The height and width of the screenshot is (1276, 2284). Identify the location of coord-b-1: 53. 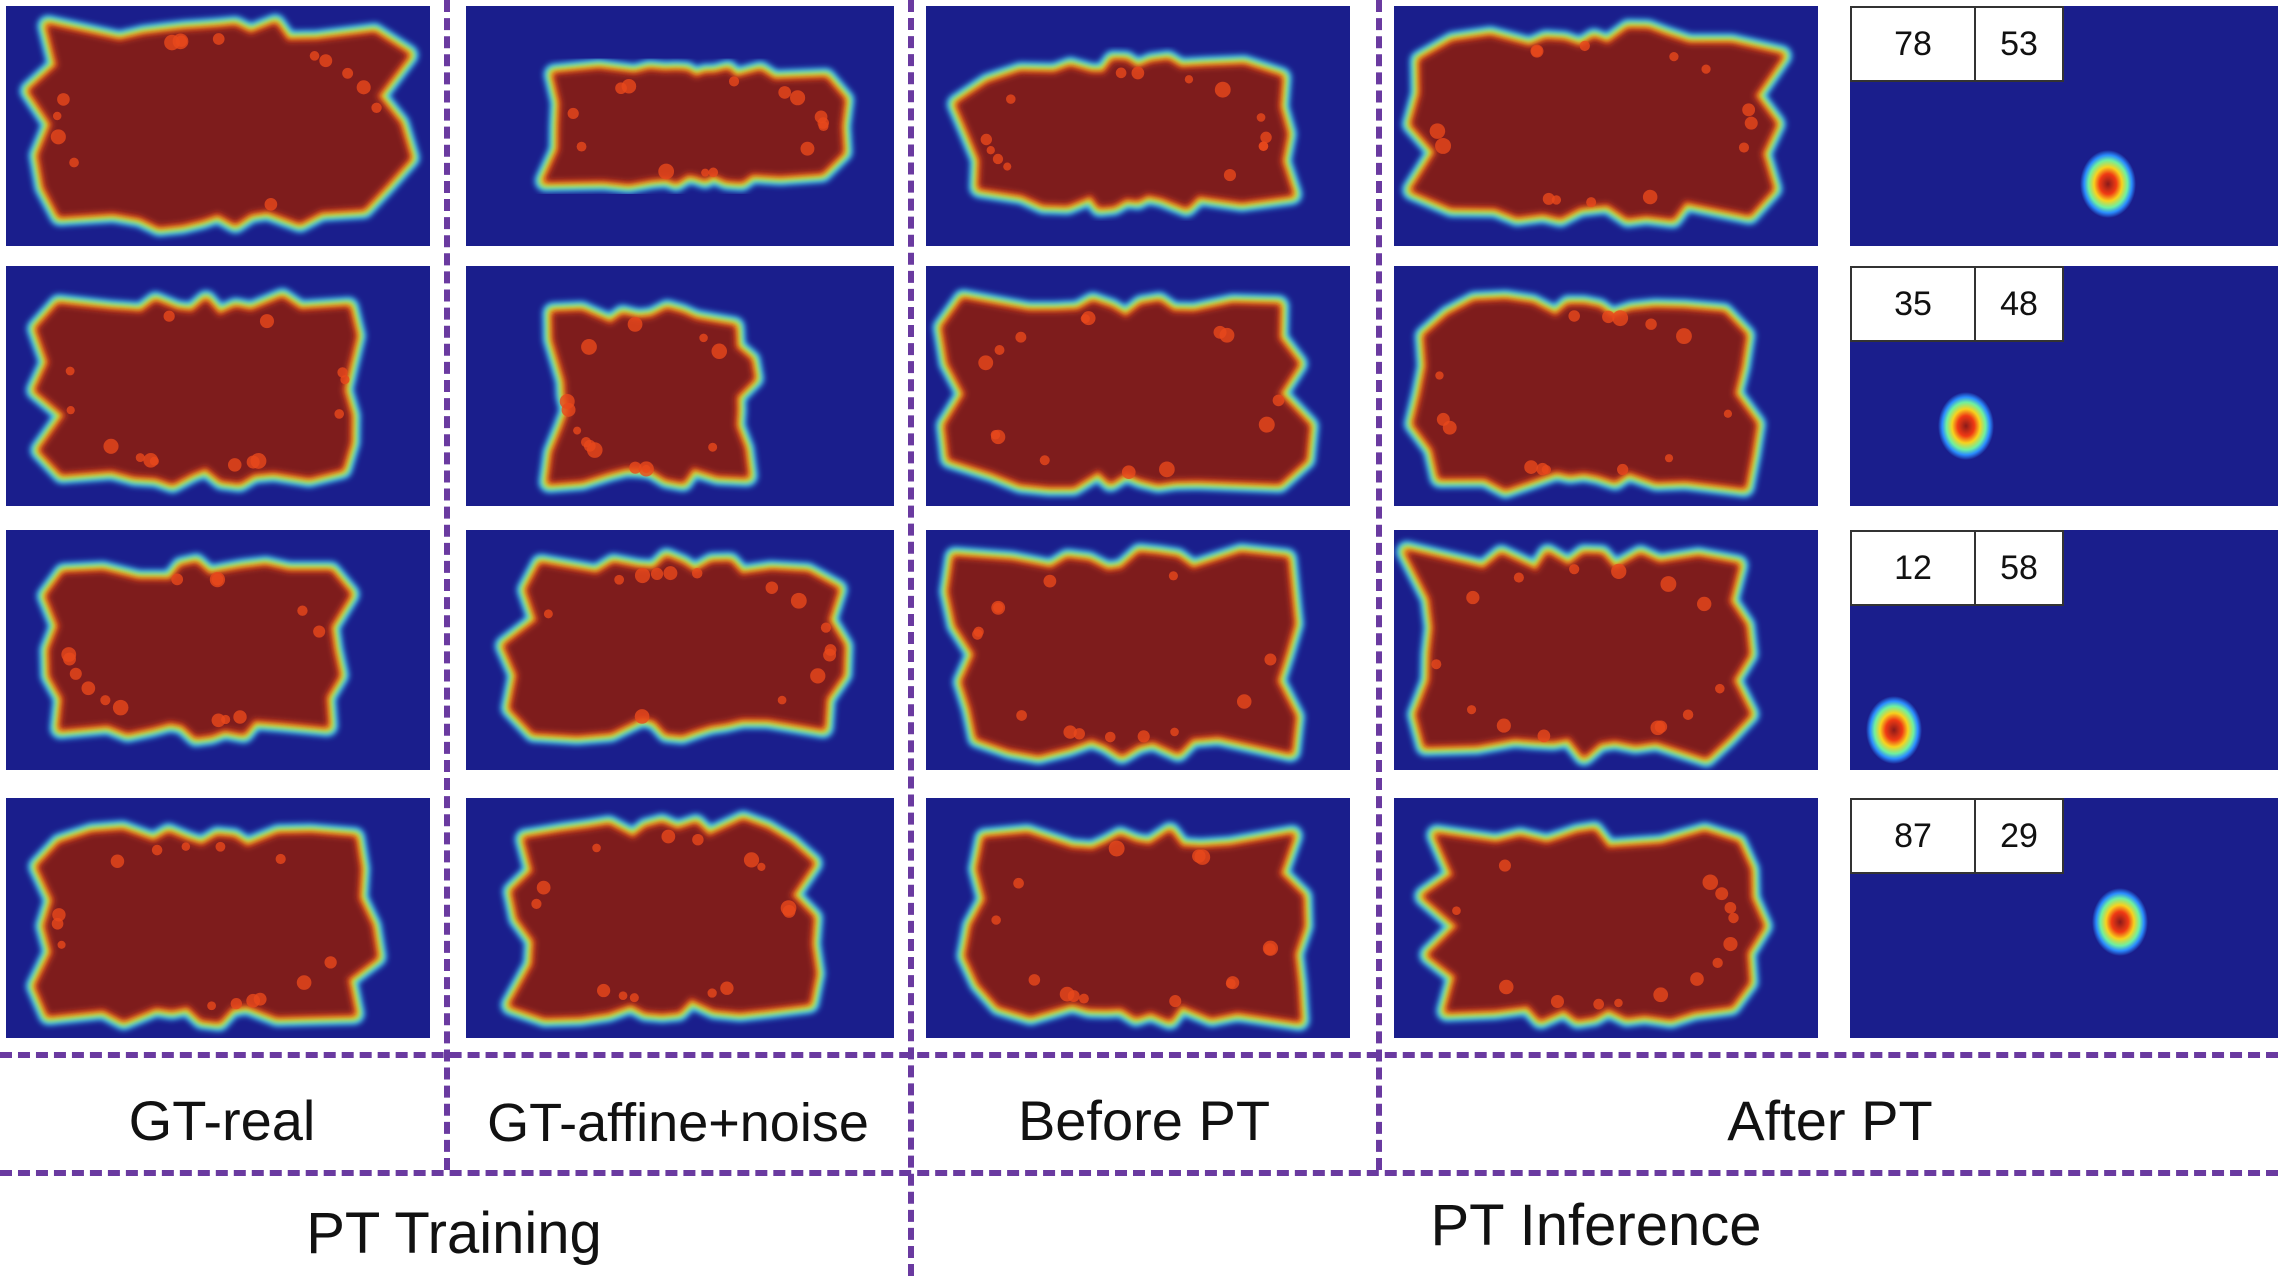
(2019, 44).